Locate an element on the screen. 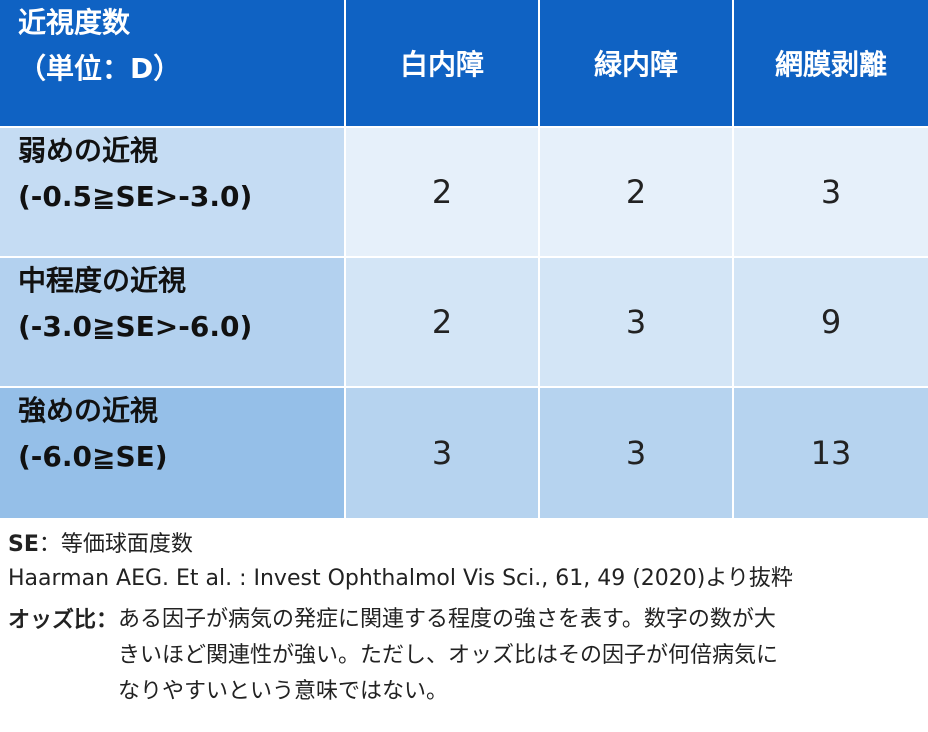 The width and height of the screenshot is (928, 732). se-definition: SE：等価球面度数 is located at coordinates (465, 545).